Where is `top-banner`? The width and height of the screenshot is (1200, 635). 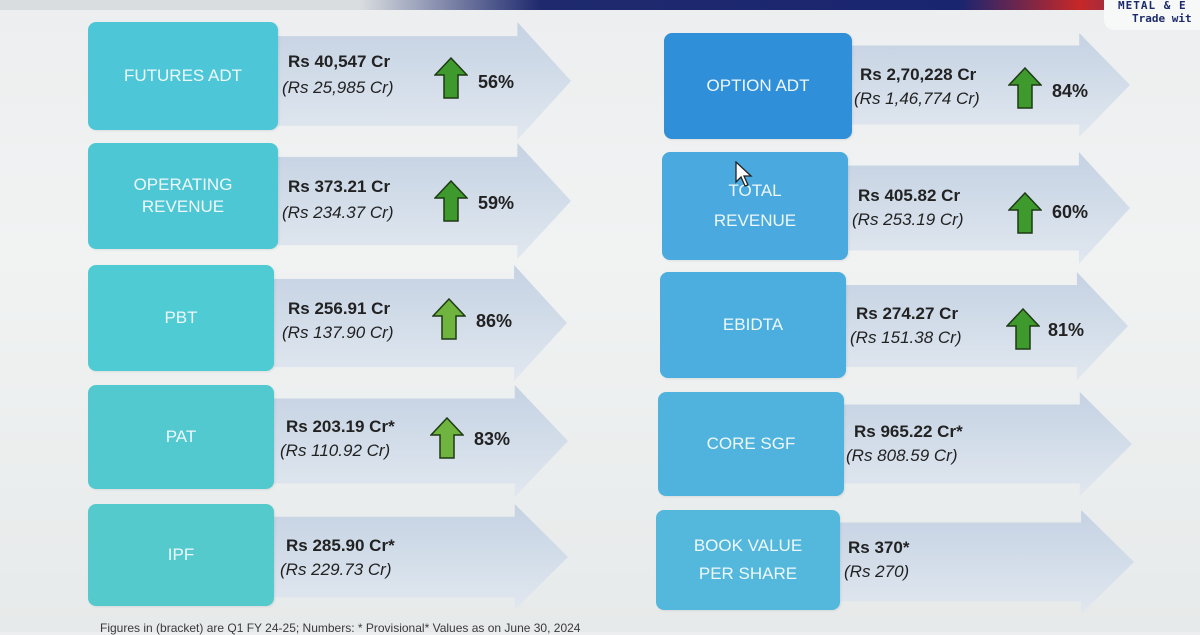
top-banner is located at coordinates (600, 5).